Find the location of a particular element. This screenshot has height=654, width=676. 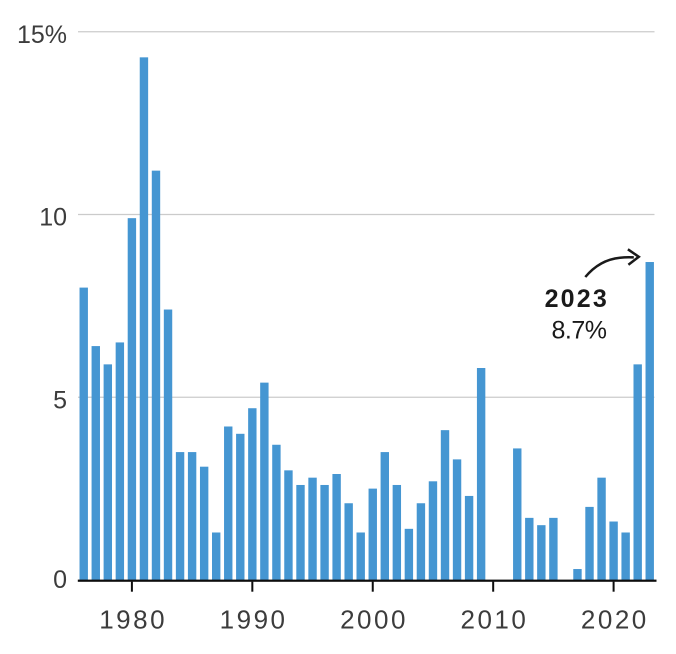

svg-text: 10 is located at coordinates (53, 217).